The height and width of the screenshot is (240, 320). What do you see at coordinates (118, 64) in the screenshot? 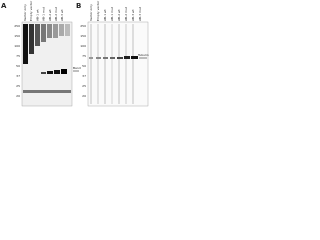
I see `blot-b` at bounding box center [118, 64].